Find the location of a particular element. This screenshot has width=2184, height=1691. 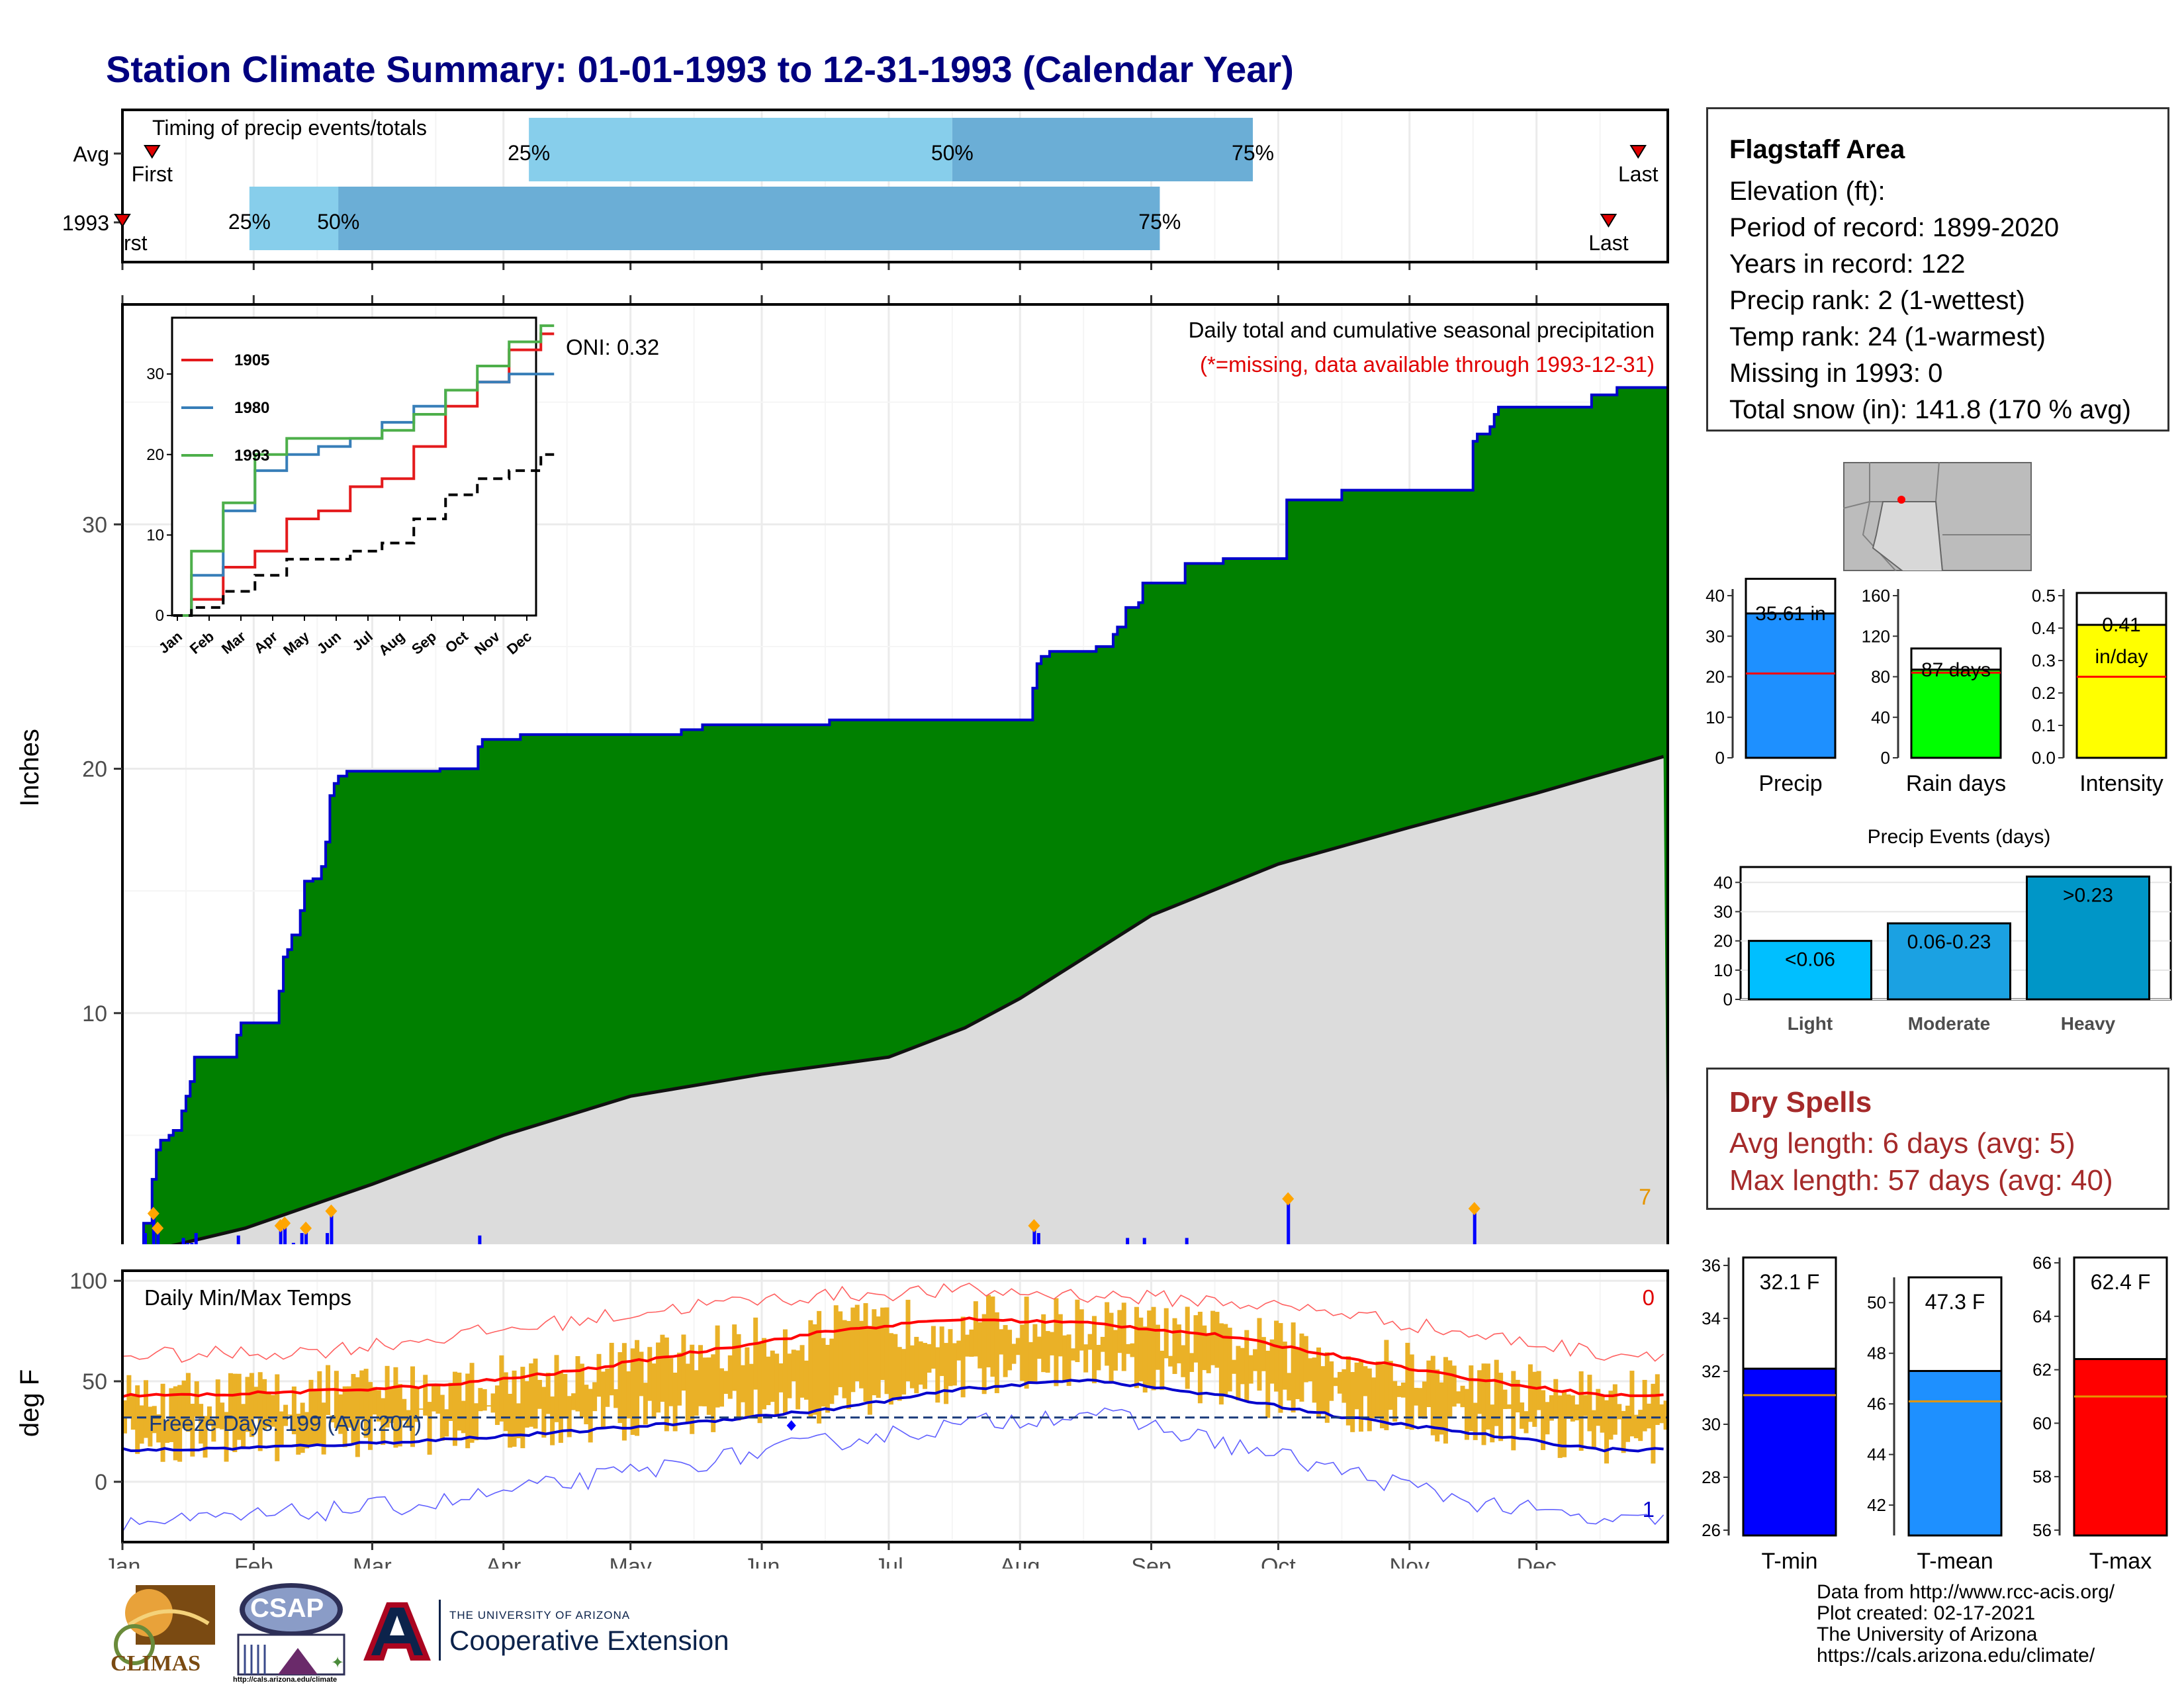

source-line: Plot created: 02-17-2021 is located at coordinates (1926, 1613).